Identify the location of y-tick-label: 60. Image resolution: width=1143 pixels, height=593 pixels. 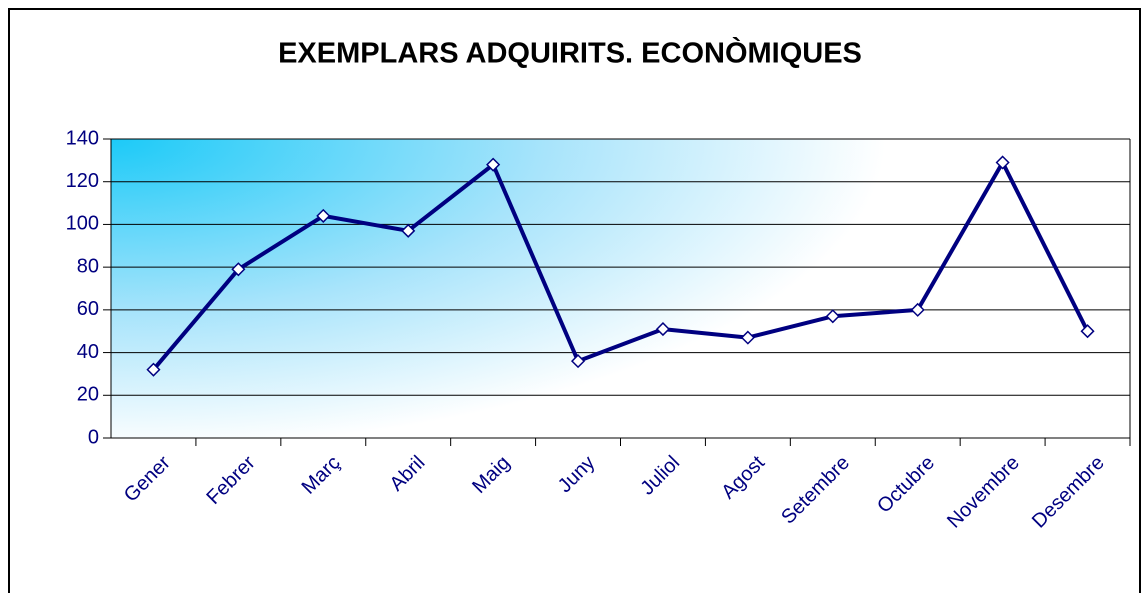
(88, 309).